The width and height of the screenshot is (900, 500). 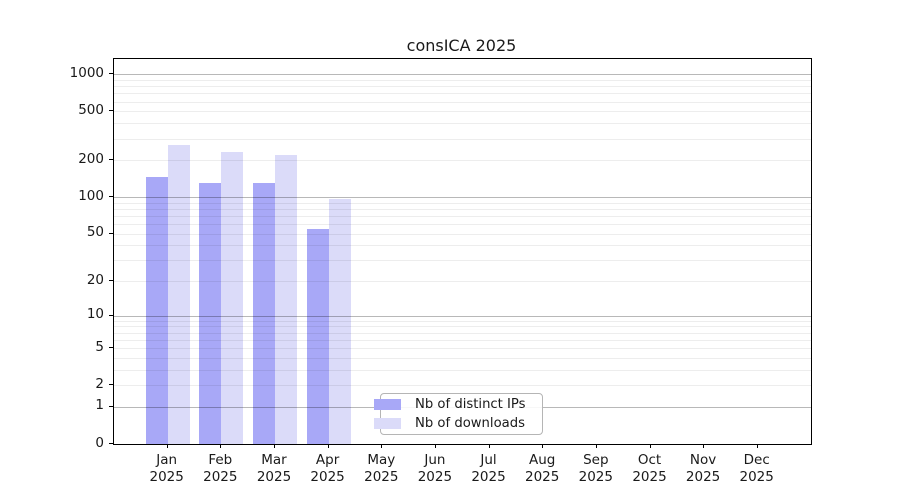 I want to click on x-tick-label-may: May 2025, so click(x=381, y=468).